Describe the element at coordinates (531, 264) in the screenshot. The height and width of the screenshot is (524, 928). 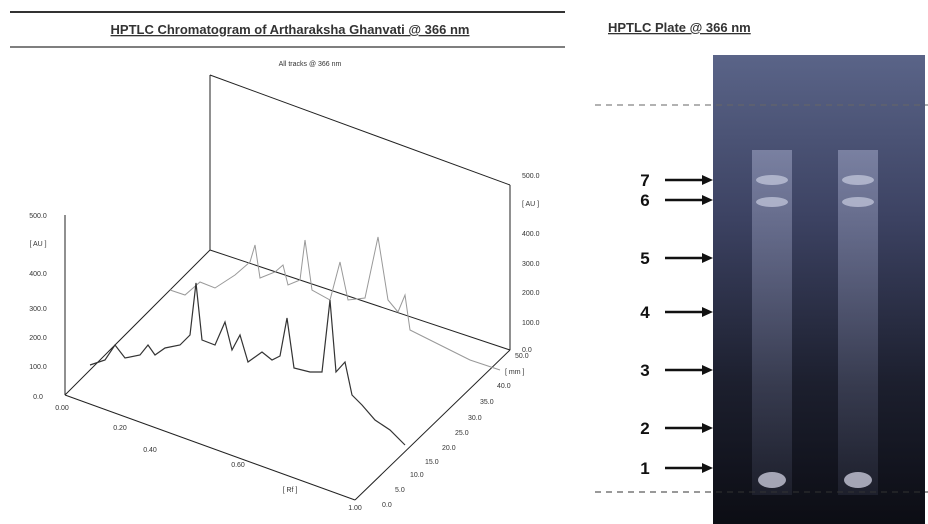
I see `y2-tick-label: 300.0` at that location.